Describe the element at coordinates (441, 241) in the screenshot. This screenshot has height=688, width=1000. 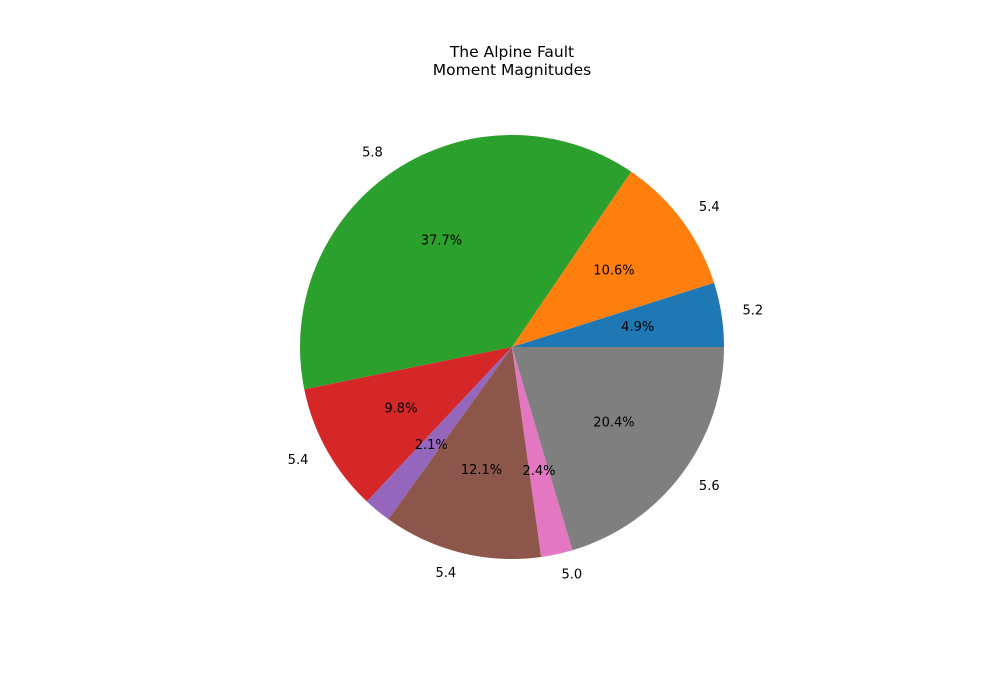
I see `slice-percent-label-3: 37.7%` at that location.